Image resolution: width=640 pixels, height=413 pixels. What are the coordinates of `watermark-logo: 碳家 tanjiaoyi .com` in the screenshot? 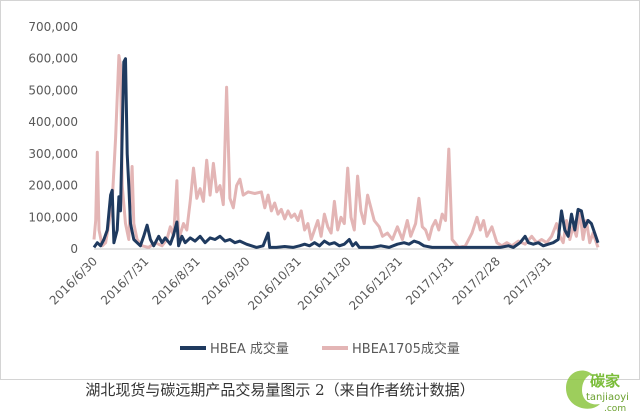 It's located at (597, 391).